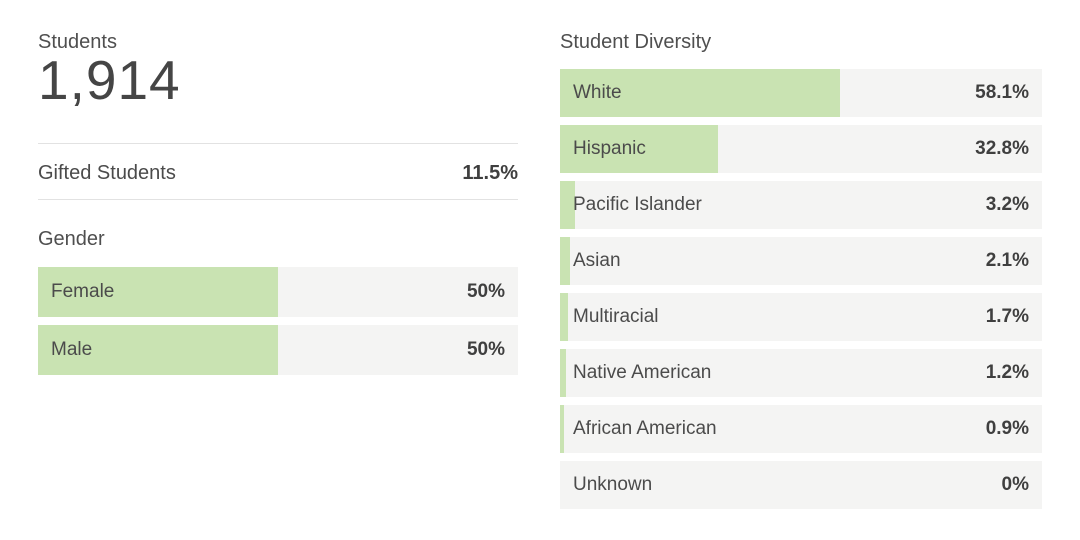  I want to click on bar-value: 3.2%, so click(1007, 204).